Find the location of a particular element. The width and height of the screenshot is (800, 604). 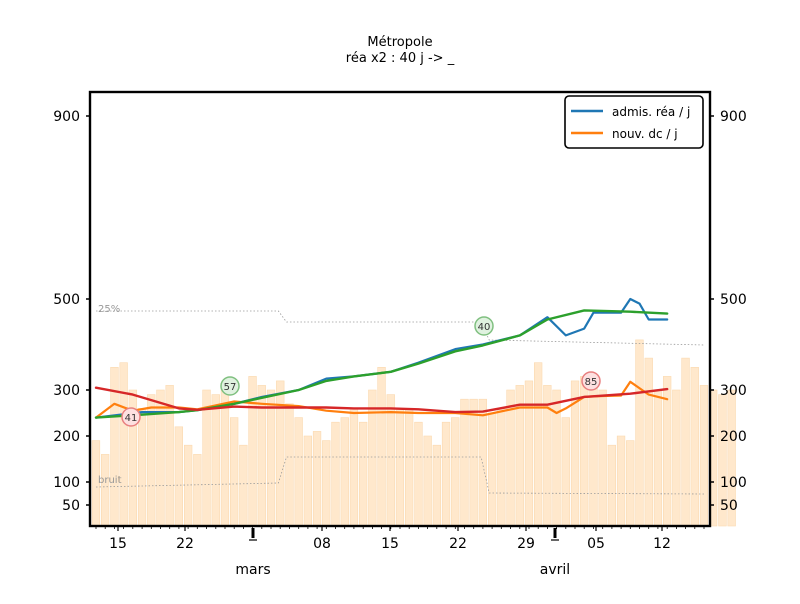

y-tick-label-left: 100 is located at coordinates (66, 483).